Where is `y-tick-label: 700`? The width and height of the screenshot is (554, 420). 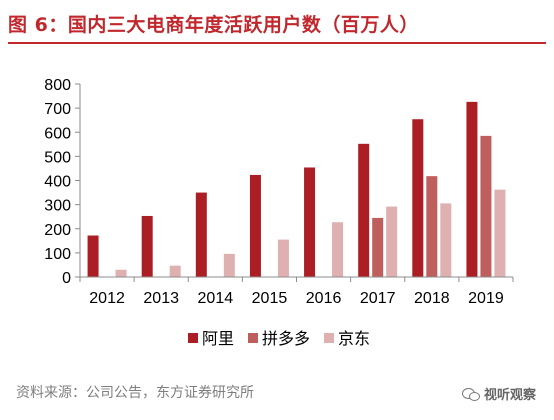 y-tick-label: 700 is located at coordinates (57, 109).